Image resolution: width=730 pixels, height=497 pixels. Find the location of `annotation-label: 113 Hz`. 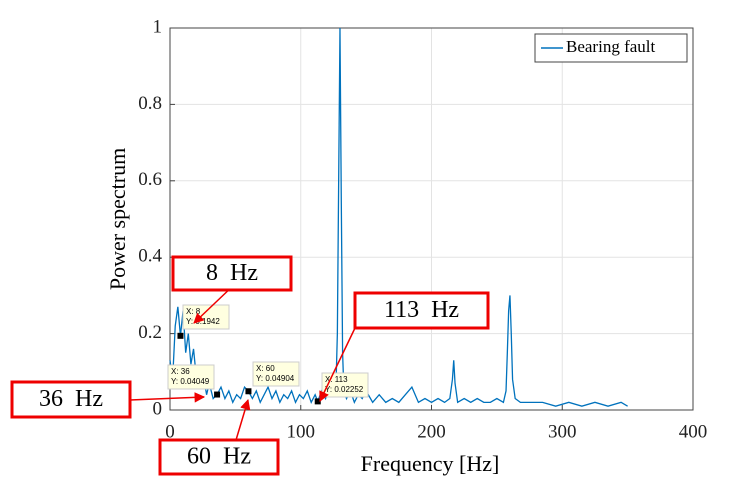

annotation-label: 113 Hz is located at coordinates (421, 310).